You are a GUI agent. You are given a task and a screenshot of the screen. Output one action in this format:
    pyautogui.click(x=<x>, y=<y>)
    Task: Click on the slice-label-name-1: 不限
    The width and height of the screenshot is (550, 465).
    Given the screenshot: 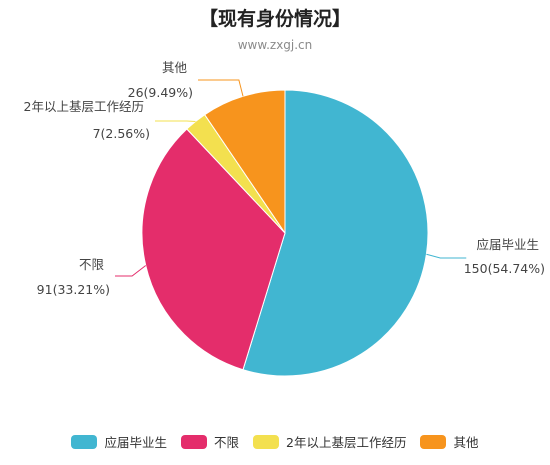 What is the action you would take?
    pyautogui.click(x=92, y=264)
    